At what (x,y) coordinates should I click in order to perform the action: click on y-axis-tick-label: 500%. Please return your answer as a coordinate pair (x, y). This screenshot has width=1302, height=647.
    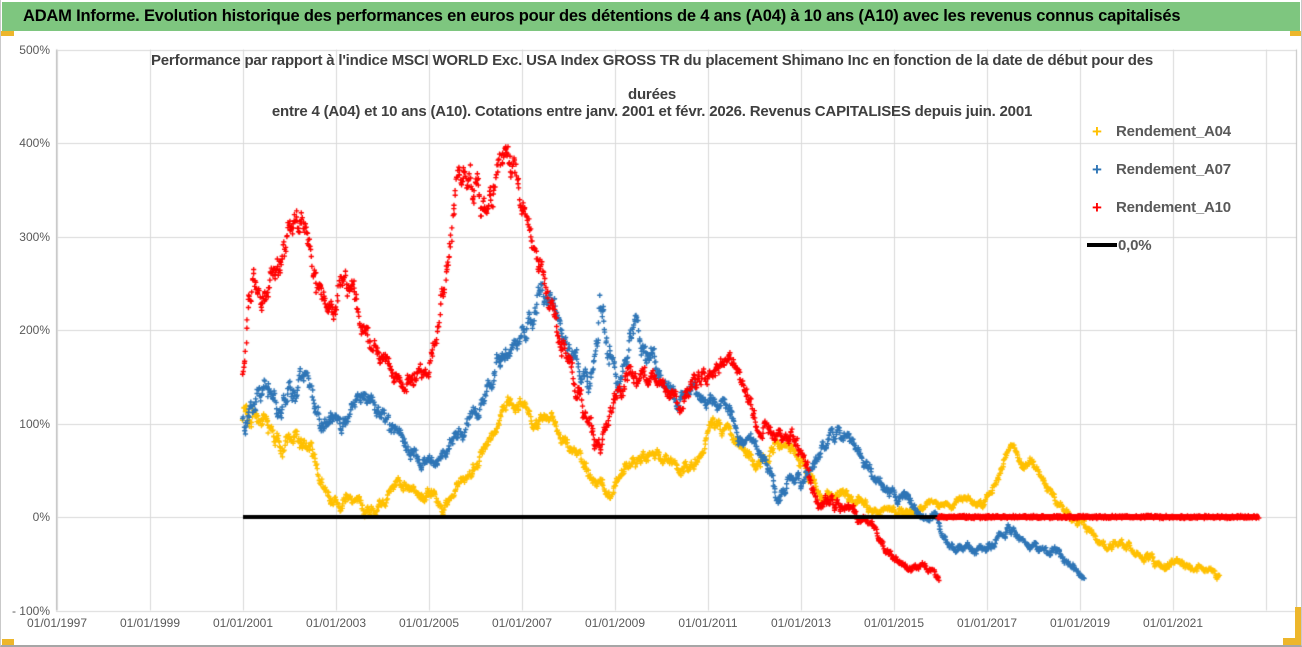
    Looking at the image, I should click on (34, 49).